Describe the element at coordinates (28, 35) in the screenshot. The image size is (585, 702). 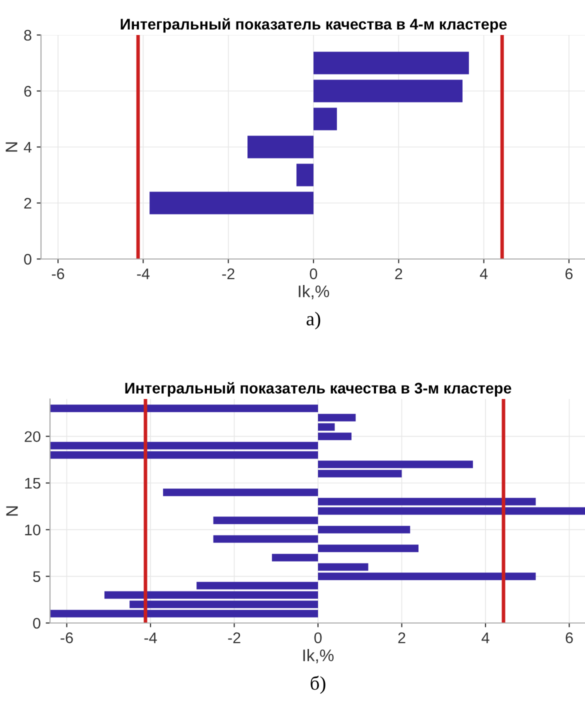
I see `y-tick-label: 8` at that location.